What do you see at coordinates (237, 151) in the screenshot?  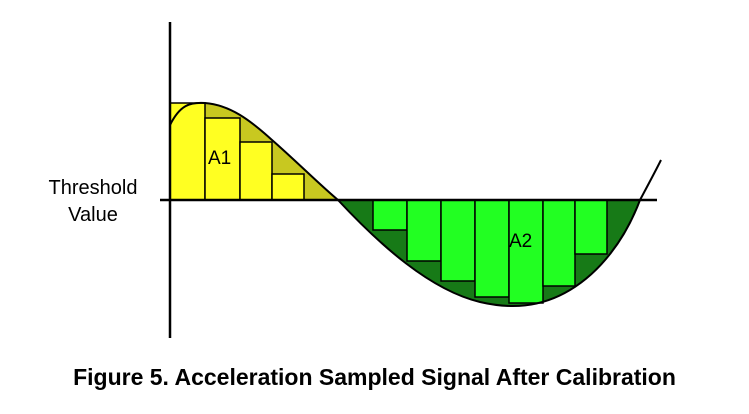 I see `area-a1-samples` at bounding box center [237, 151].